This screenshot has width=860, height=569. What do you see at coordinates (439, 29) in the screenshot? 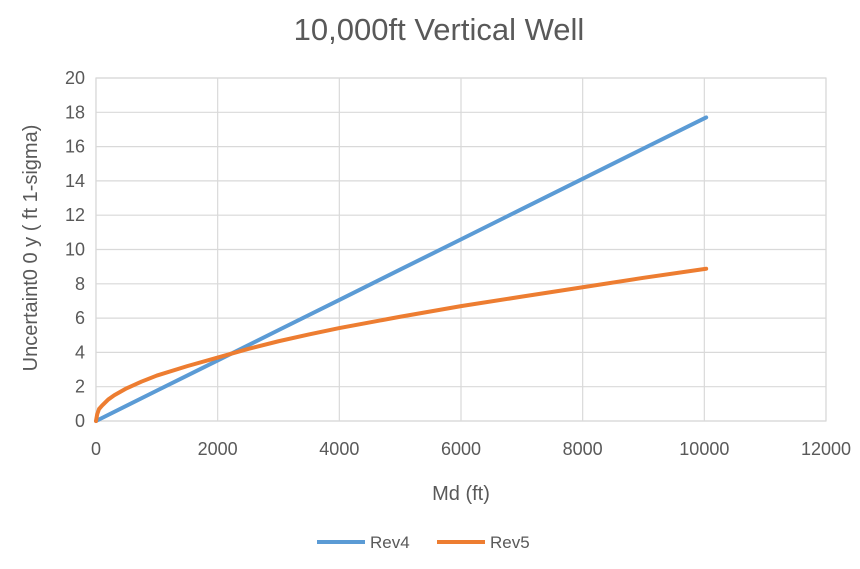
I see `chart-title: 10,000ft Vertical Well` at bounding box center [439, 29].